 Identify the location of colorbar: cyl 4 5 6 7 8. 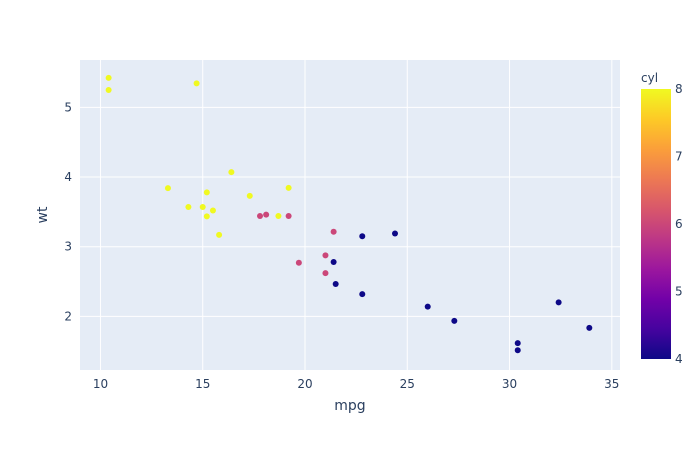
(662, 218).